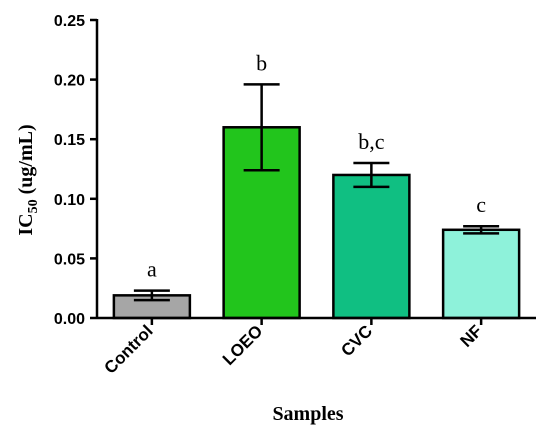 Image resolution: width=550 pixels, height=442 pixels. Describe the element at coordinates (242, 344) in the screenshot. I see `x-tick-label: LOEO` at that location.